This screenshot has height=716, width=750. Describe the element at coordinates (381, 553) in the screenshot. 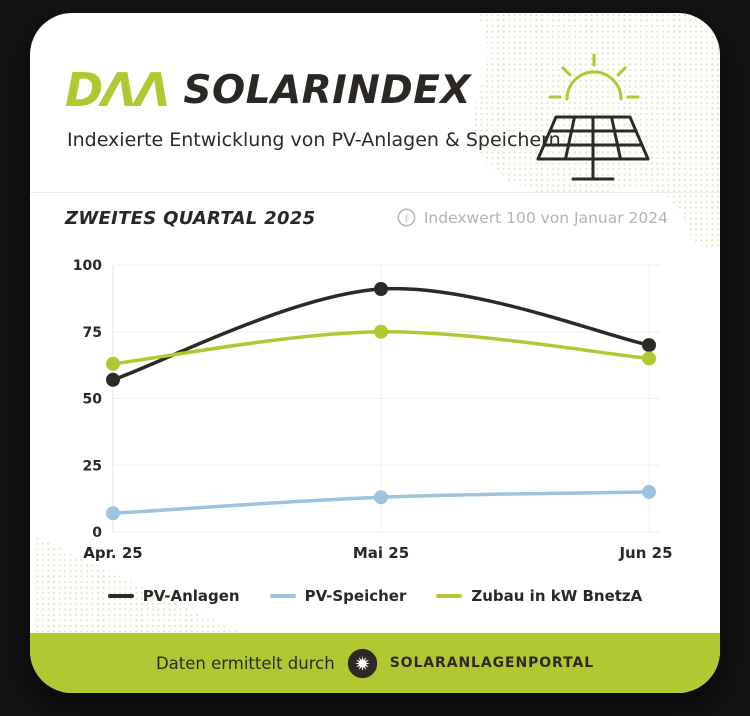

I see `x-axis-tick: Mai 25` at that location.